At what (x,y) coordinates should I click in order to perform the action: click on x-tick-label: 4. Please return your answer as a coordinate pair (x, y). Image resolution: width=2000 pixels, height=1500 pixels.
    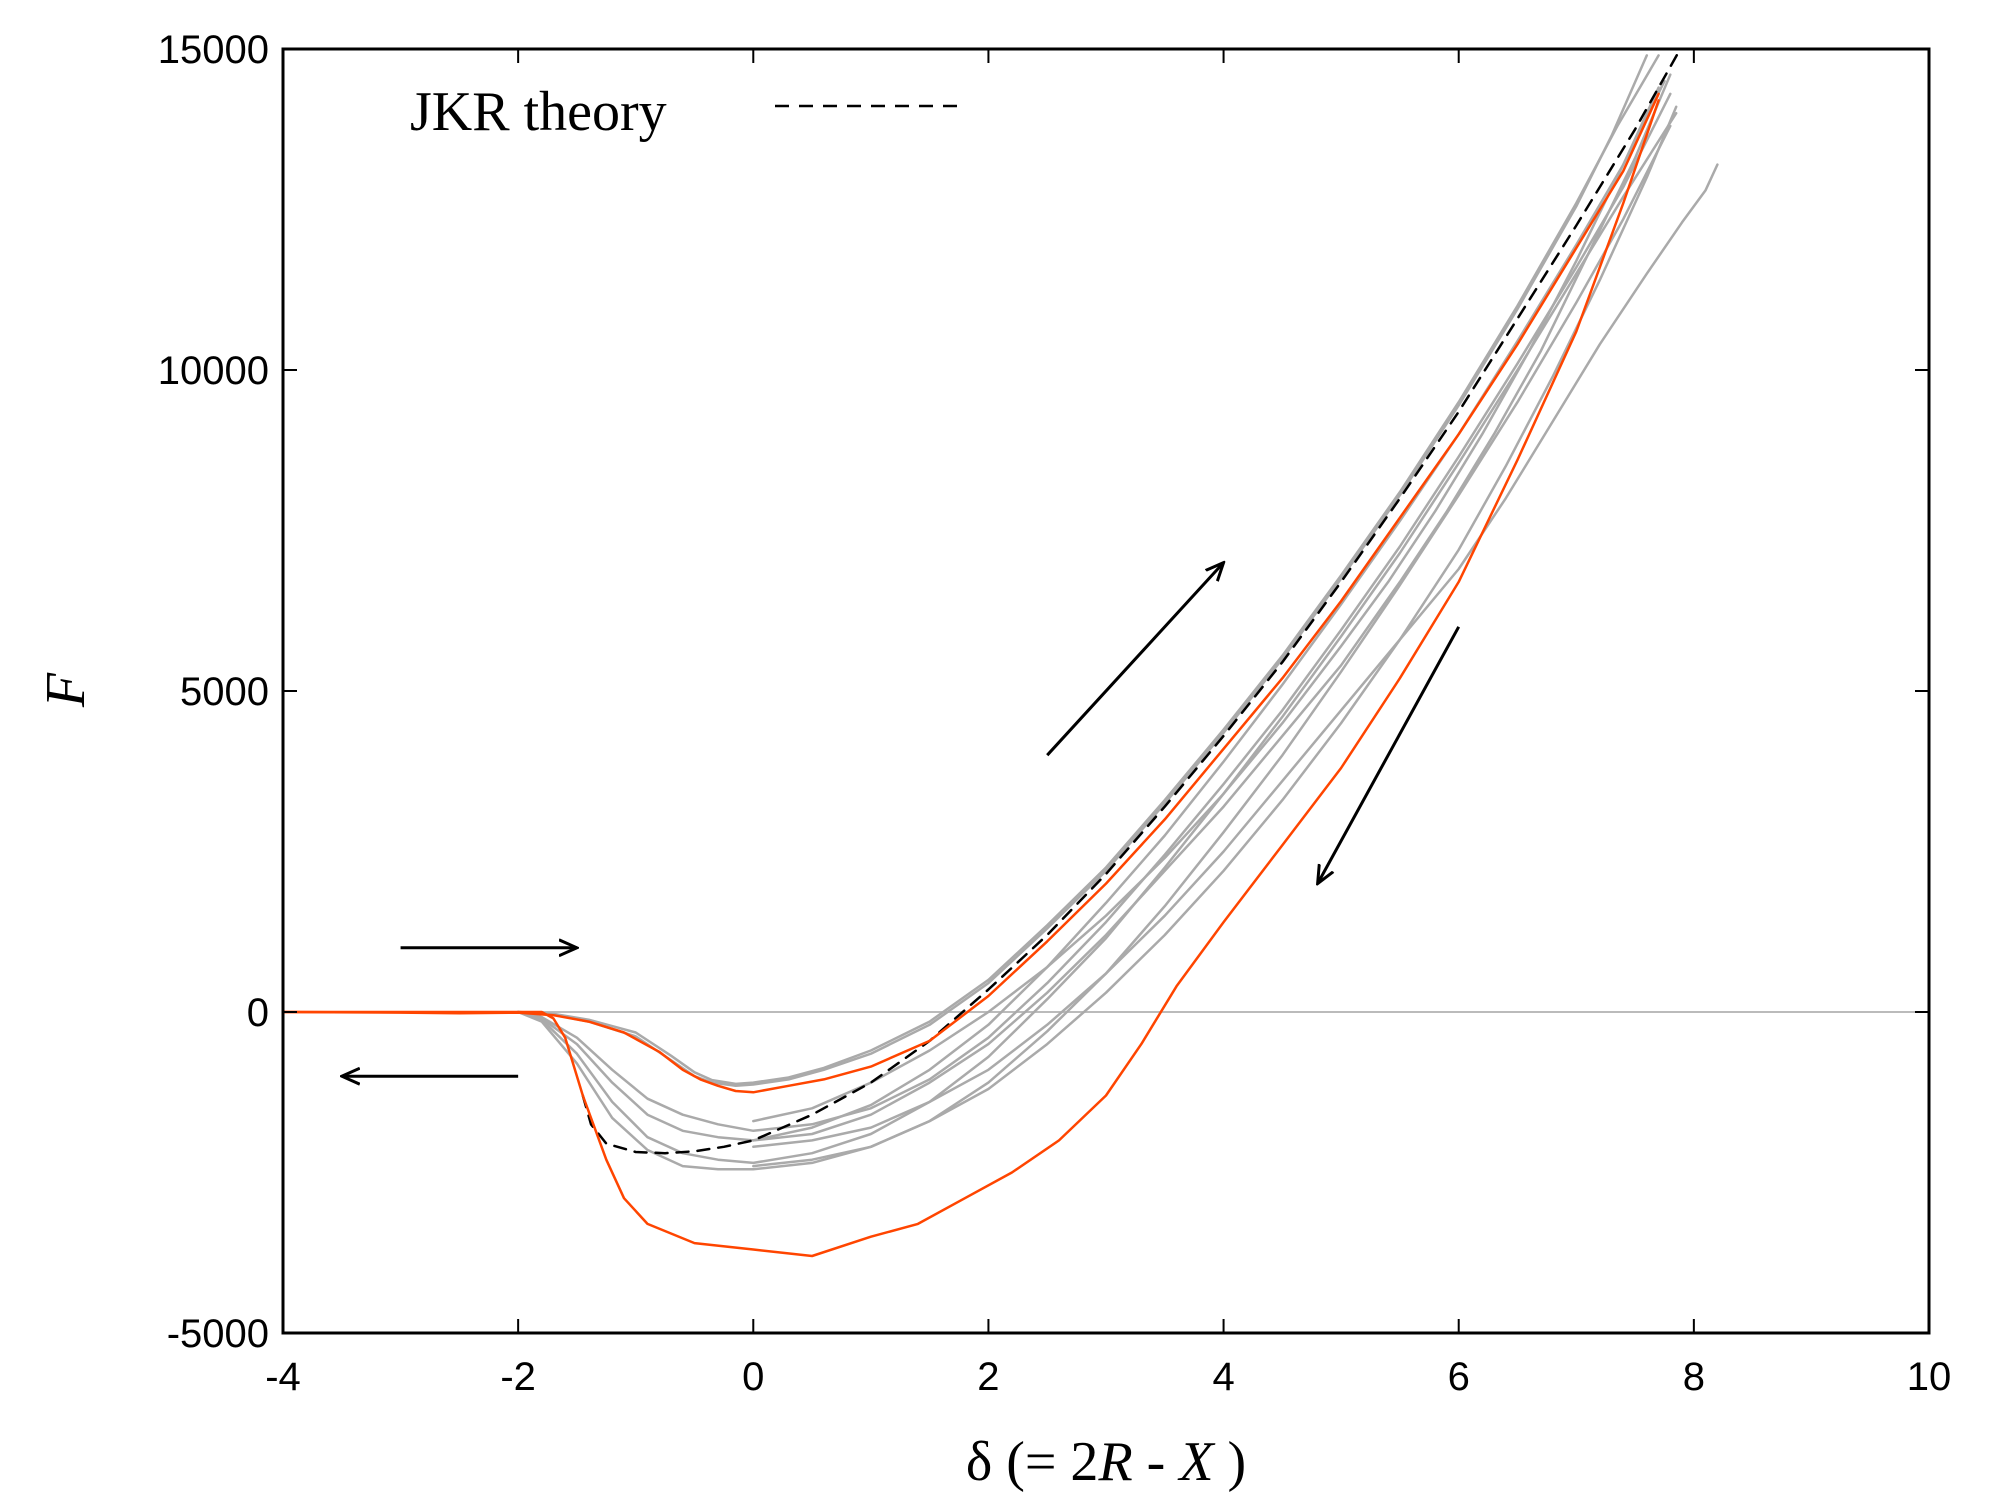
    Looking at the image, I should click on (1223, 1377).